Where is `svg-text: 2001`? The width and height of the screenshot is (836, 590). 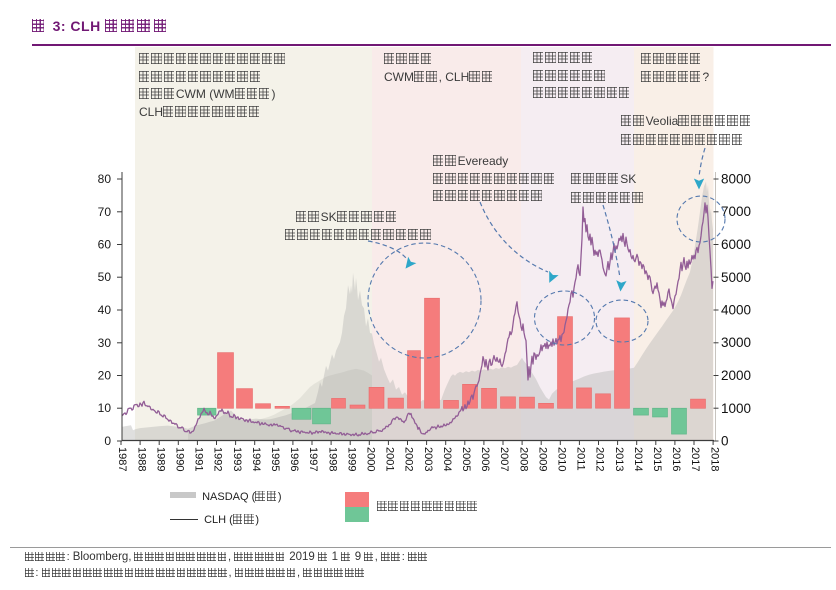
svg-text: 2001 is located at coordinates (390, 459).